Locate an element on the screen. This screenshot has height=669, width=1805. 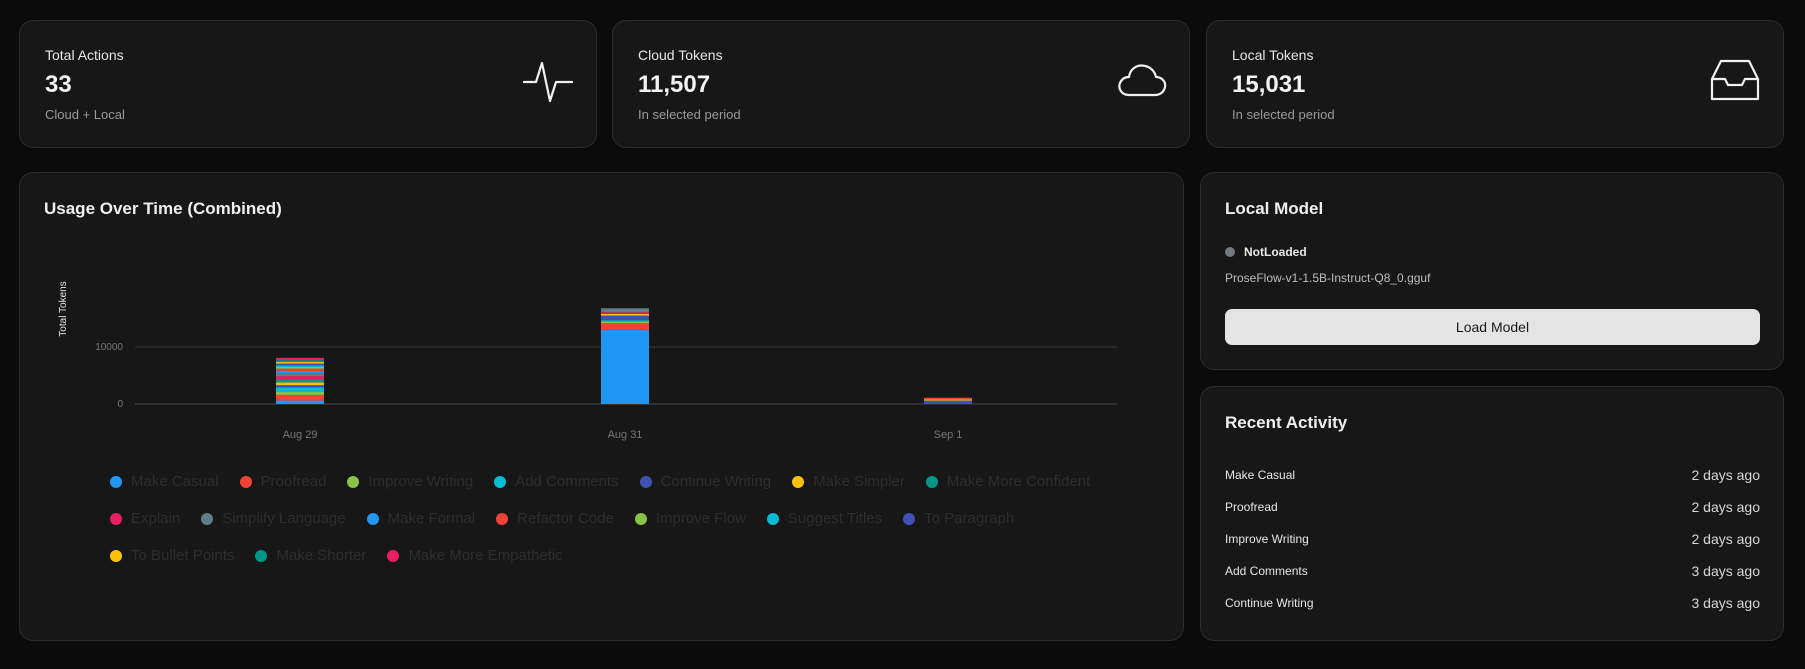
legend-label: Make More Empathetic is located at coordinates (485, 555).